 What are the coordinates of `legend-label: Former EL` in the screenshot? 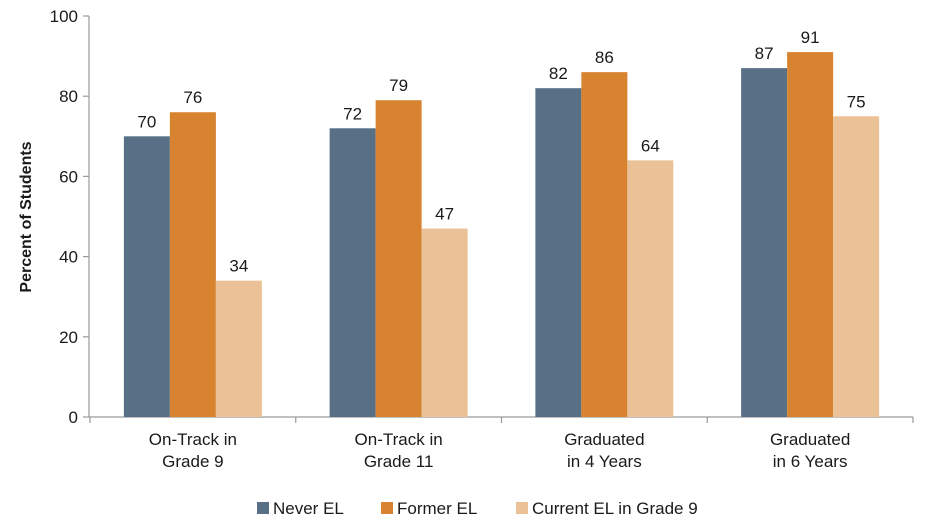 It's located at (437, 508).